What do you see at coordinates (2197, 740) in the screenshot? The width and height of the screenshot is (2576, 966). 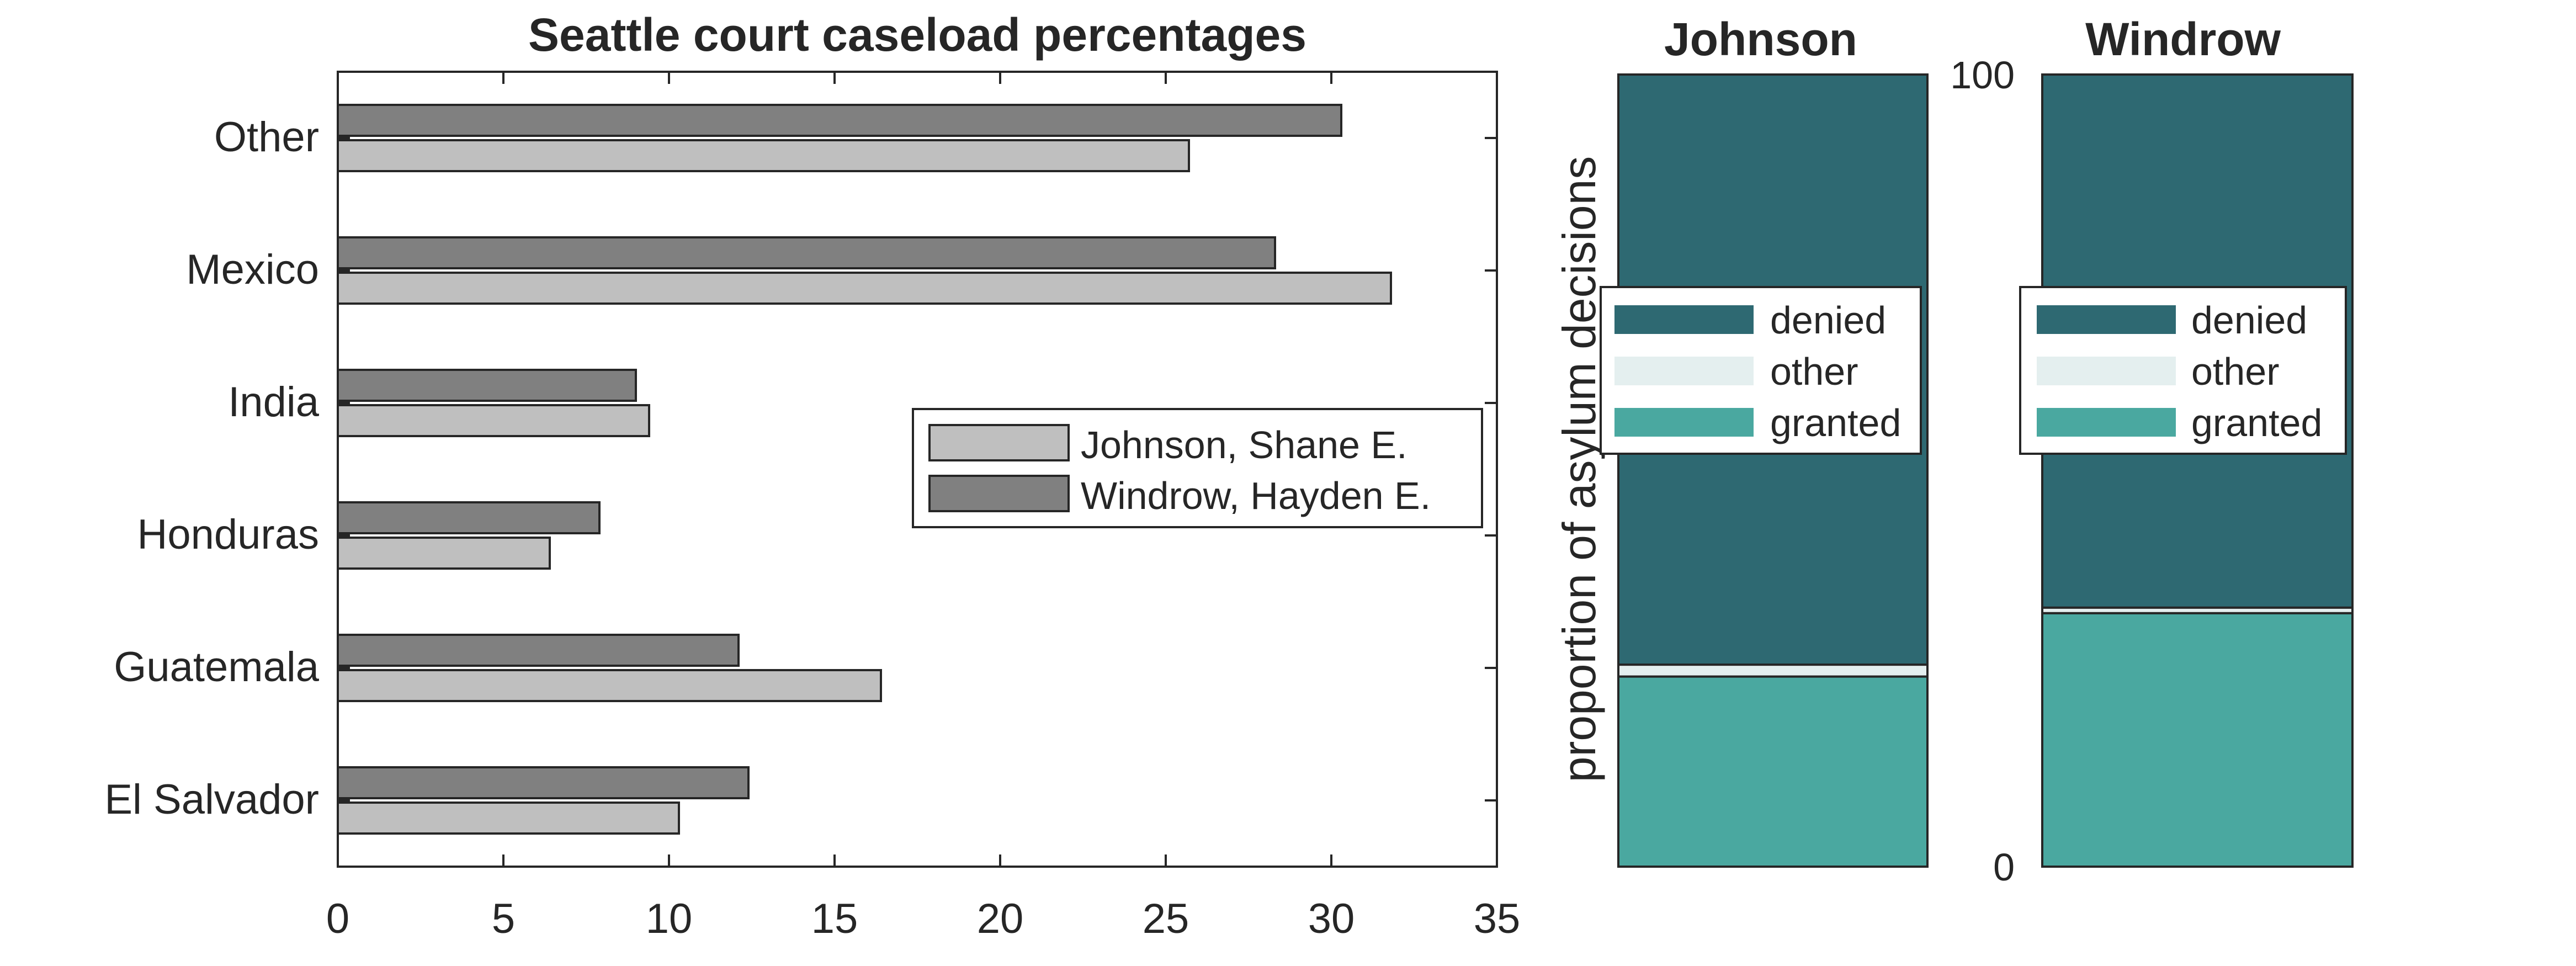 I see `windrow-segment-granted` at bounding box center [2197, 740].